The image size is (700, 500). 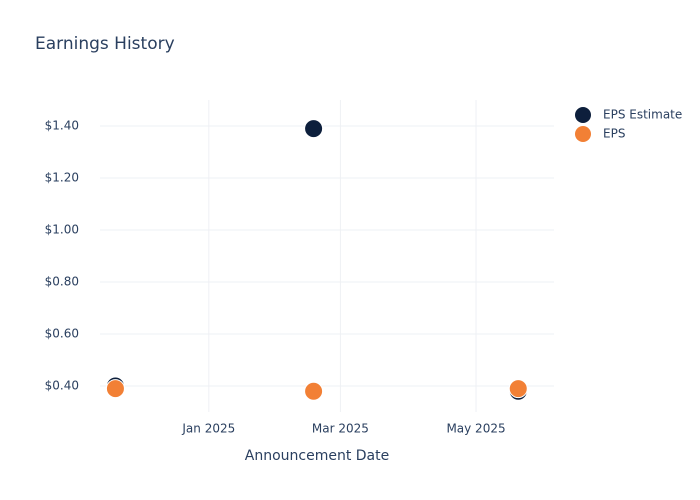 What do you see at coordinates (62, 334) in the screenshot?
I see `y-tick-label: $0.60` at bounding box center [62, 334].